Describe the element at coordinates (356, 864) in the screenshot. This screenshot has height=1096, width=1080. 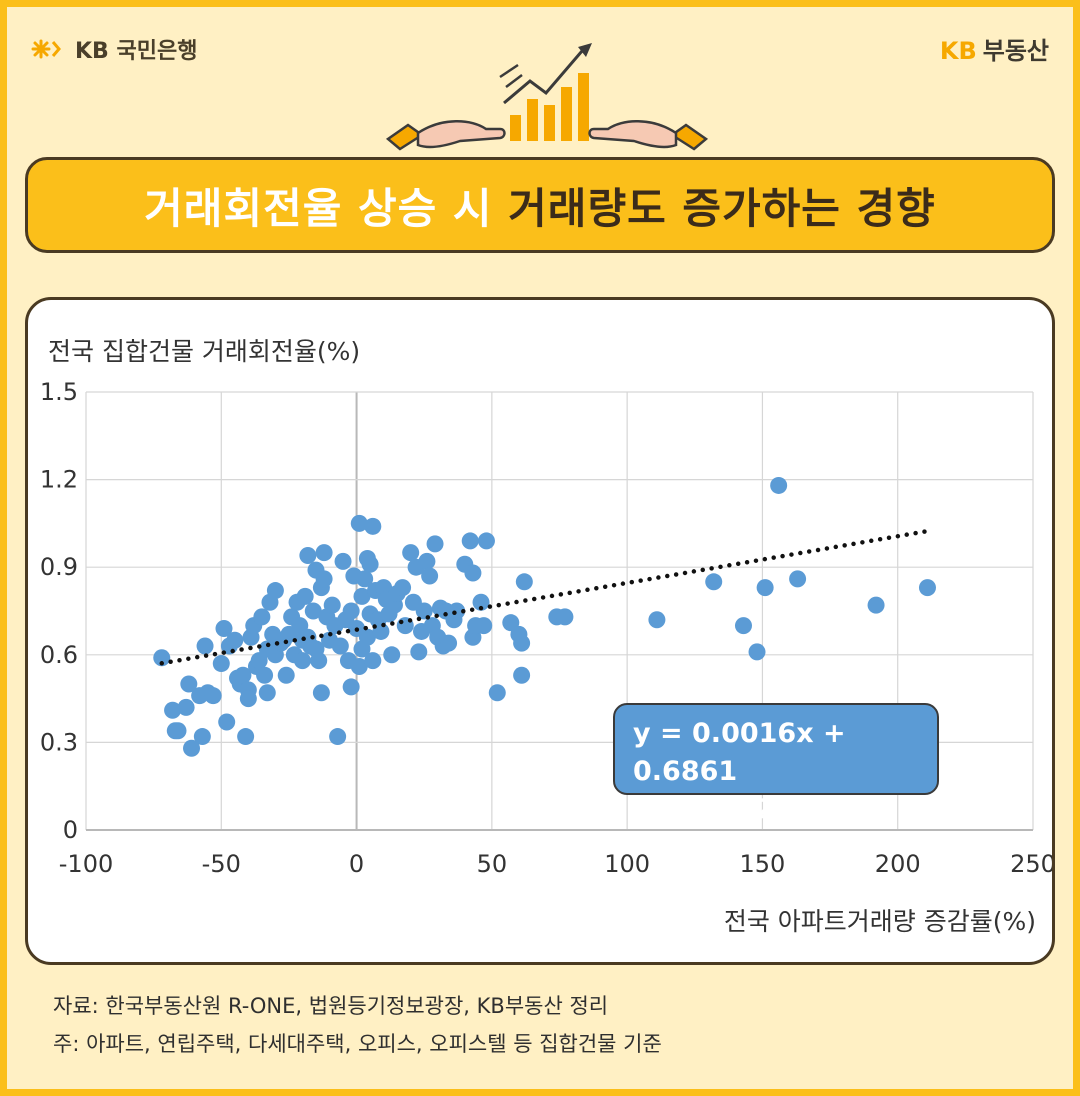
I see `x-tick-label: 0` at that location.